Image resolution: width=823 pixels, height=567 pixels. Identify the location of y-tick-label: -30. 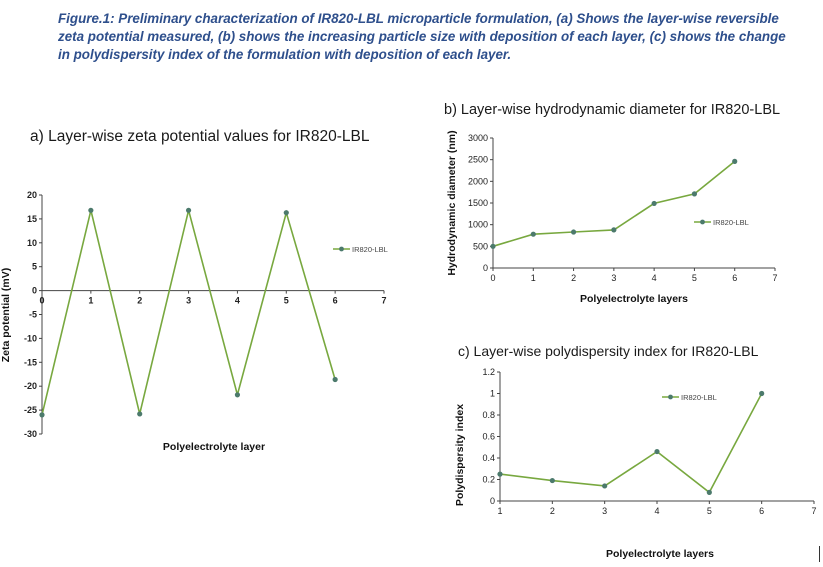
(30, 434).